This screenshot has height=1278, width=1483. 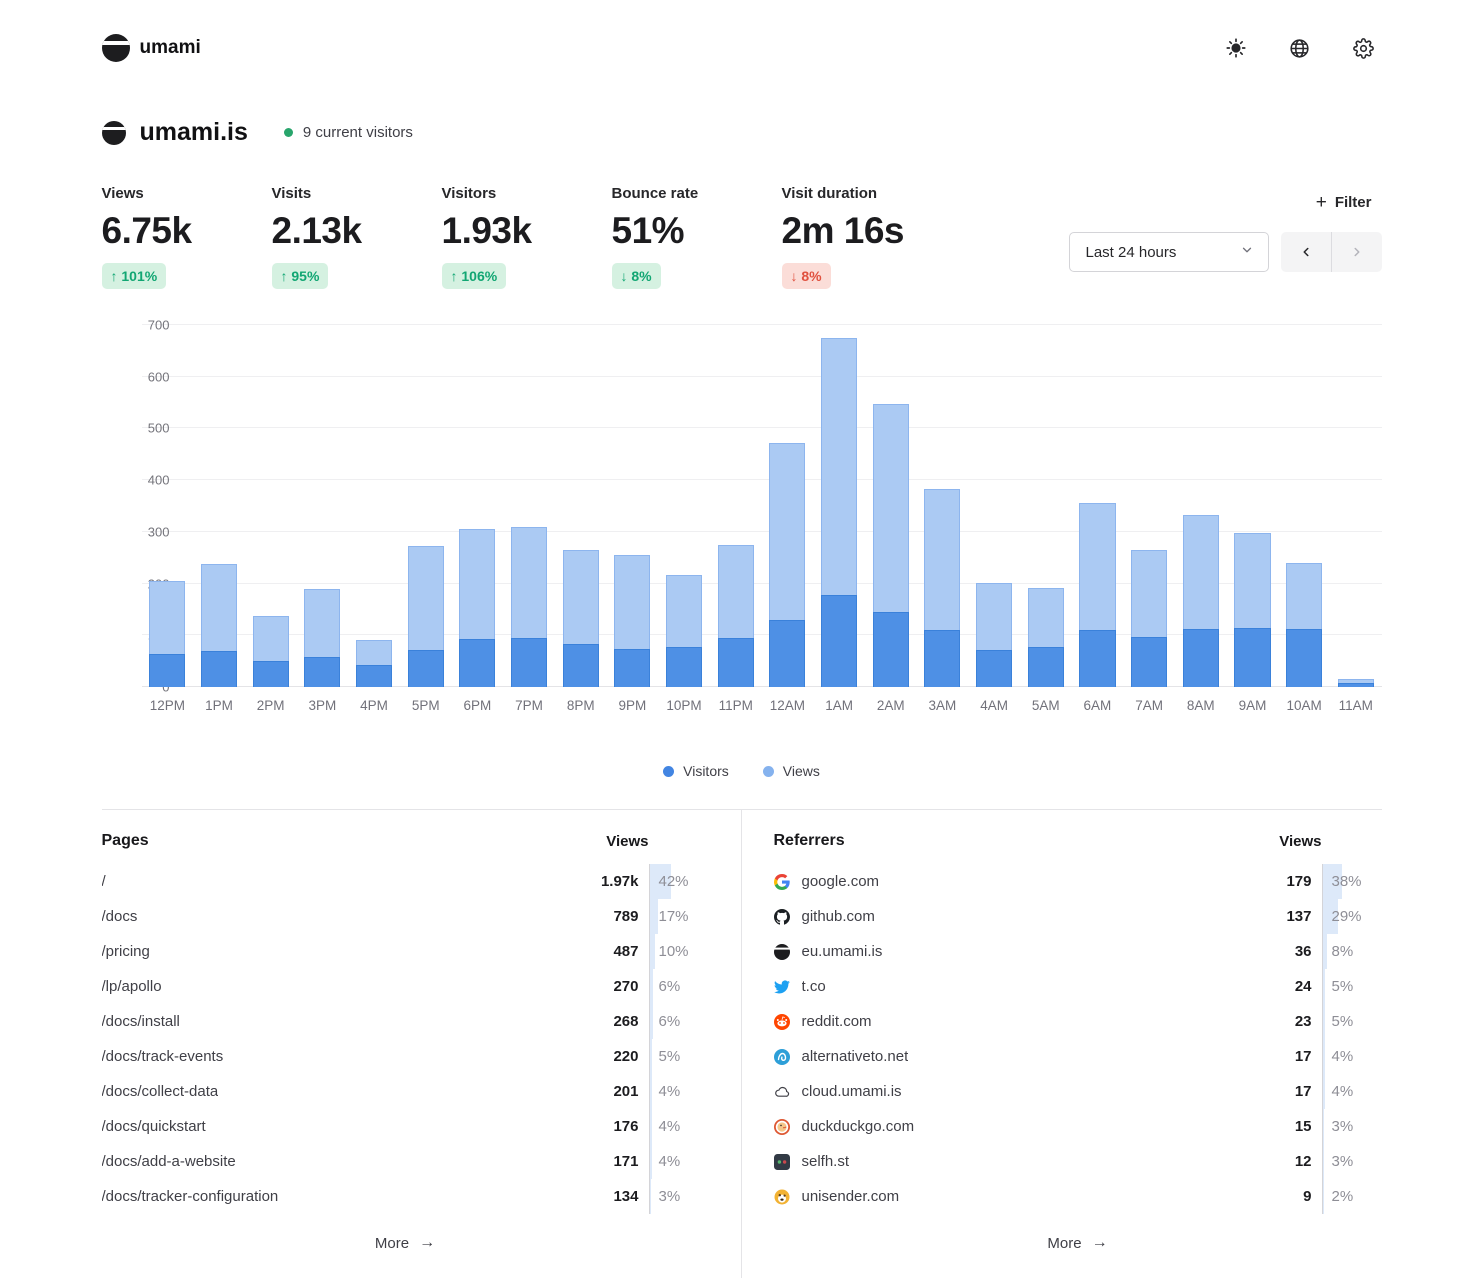 What do you see at coordinates (1321, 202) in the screenshot?
I see `plus-icon: +` at bounding box center [1321, 202].